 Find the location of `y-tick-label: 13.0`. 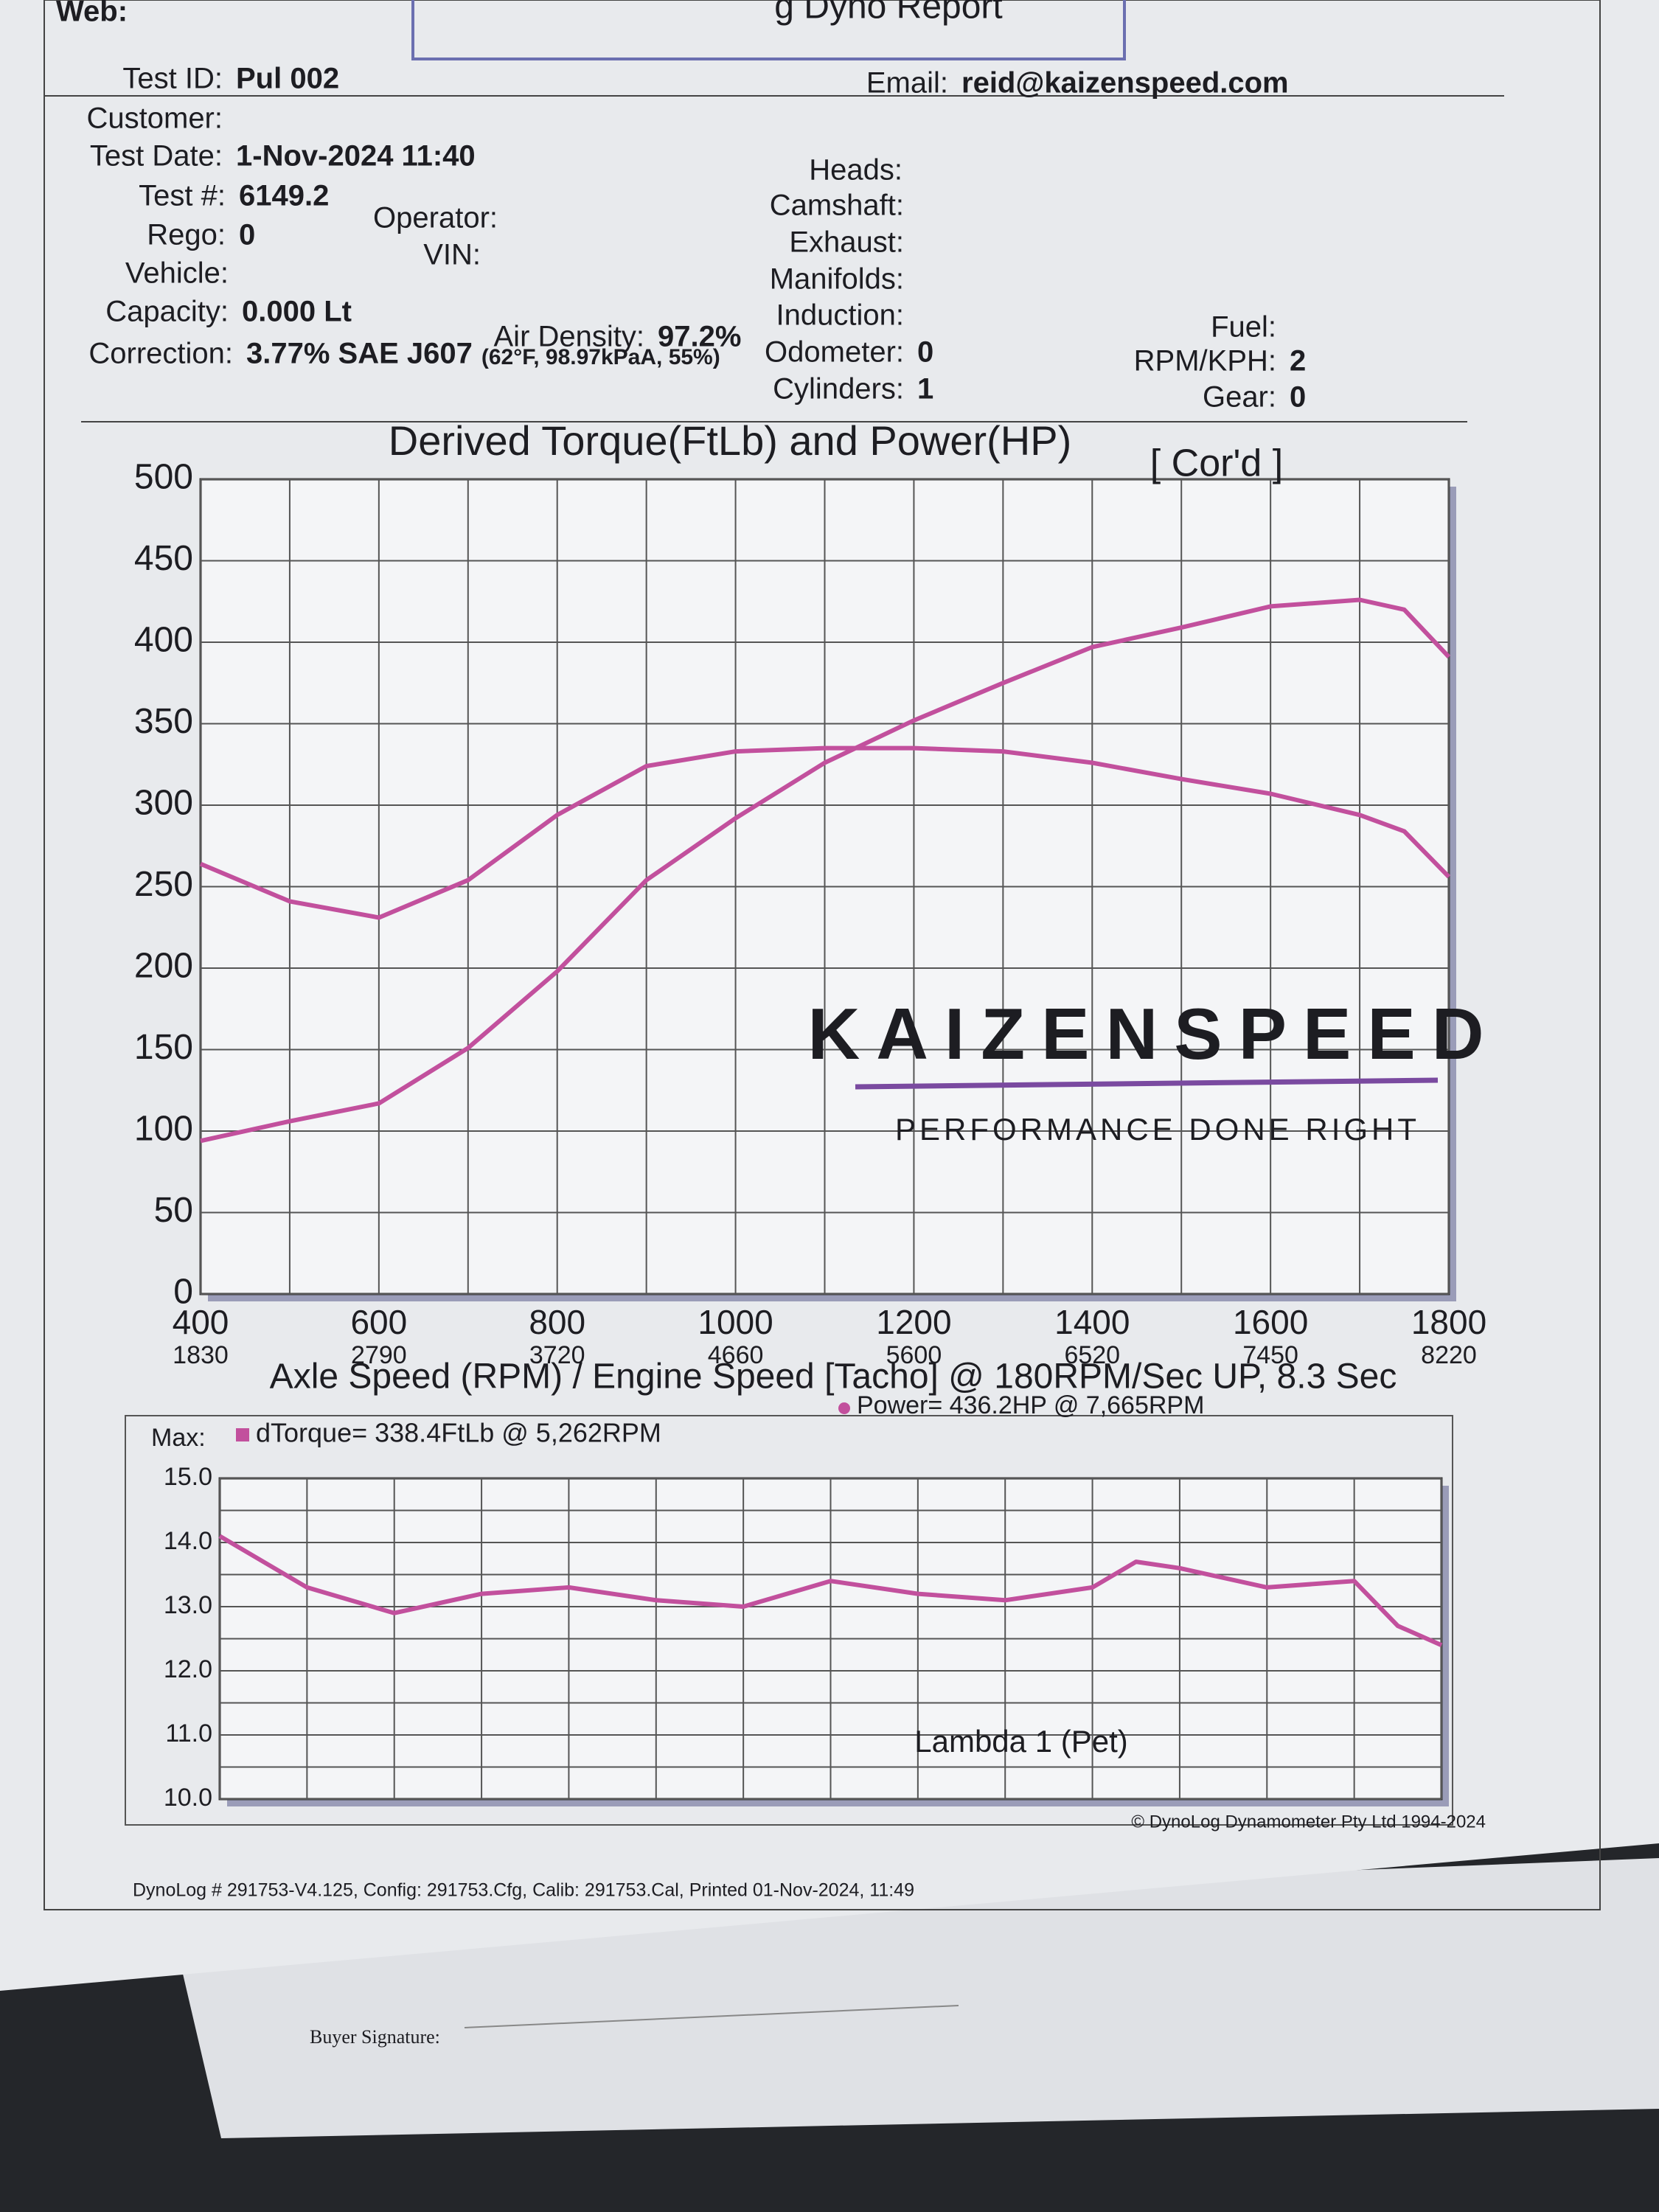

y-tick-label: 13.0 is located at coordinates (188, 1605).